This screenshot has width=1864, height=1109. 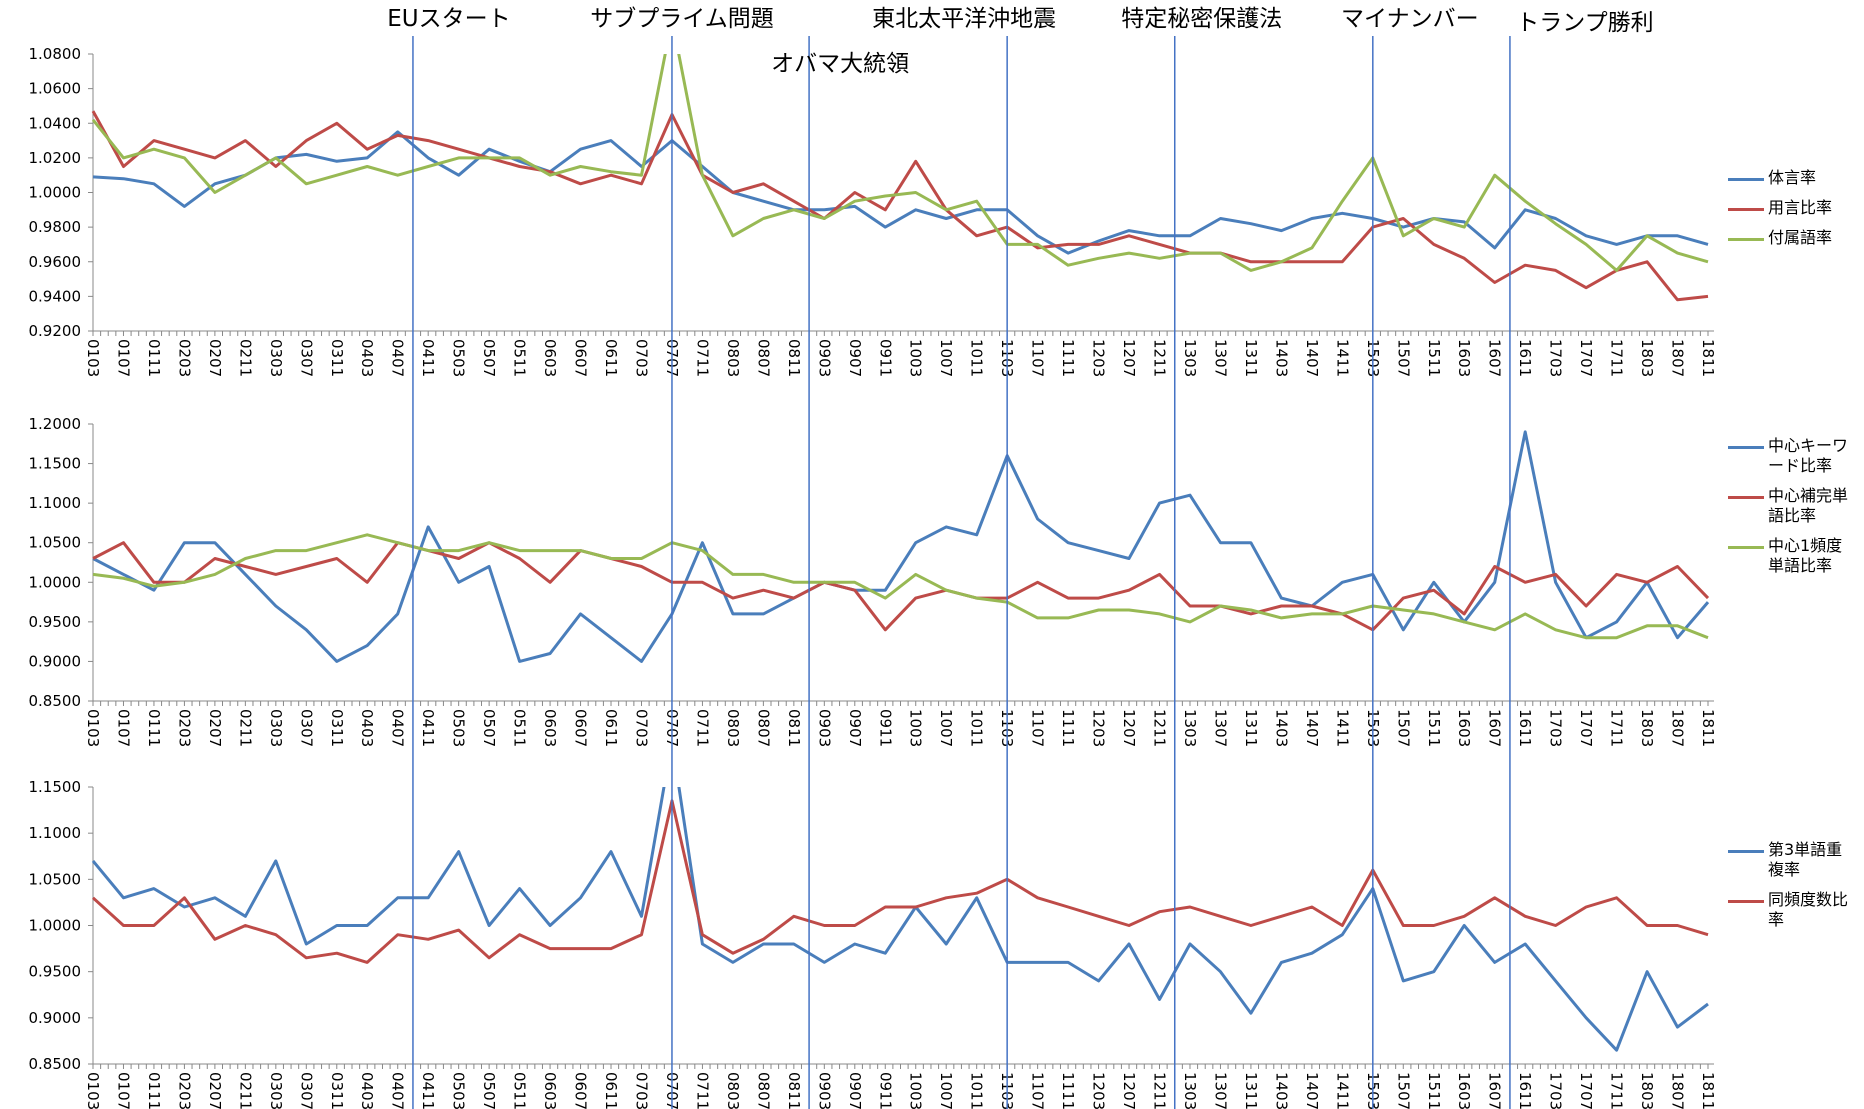 What do you see at coordinates (1342, 728) in the screenshot?
I see `x-tick-label: 1411` at bounding box center [1342, 728].